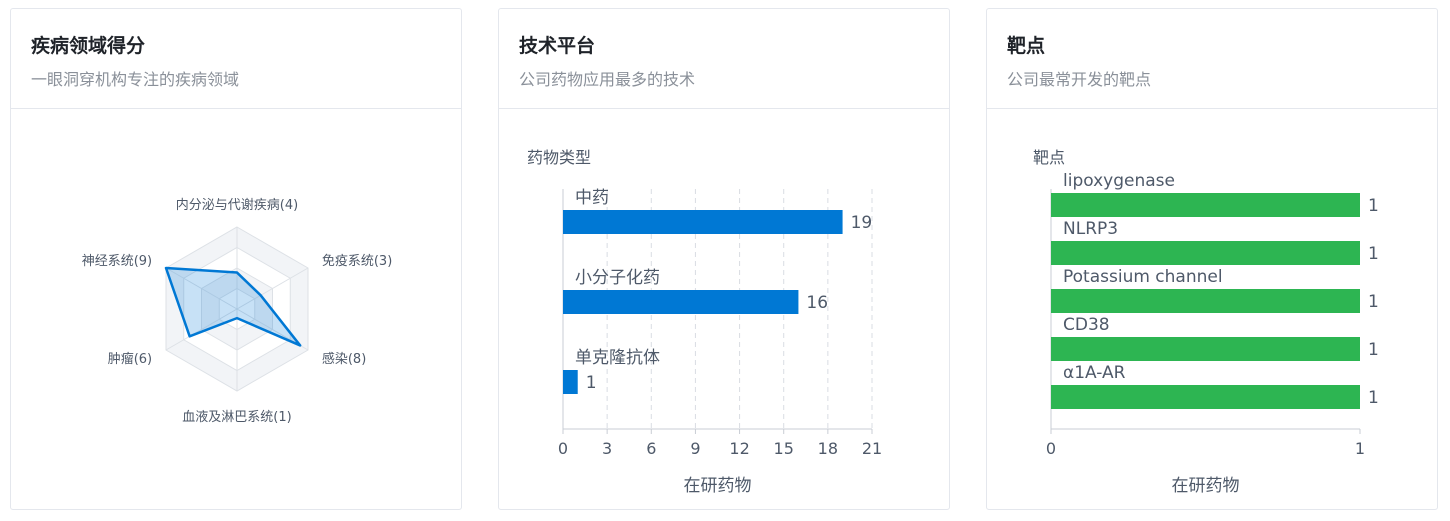  What do you see at coordinates (724, 59) in the screenshot?
I see `card-header: 技术平台 公司药物应用最多的技术` at bounding box center [724, 59].